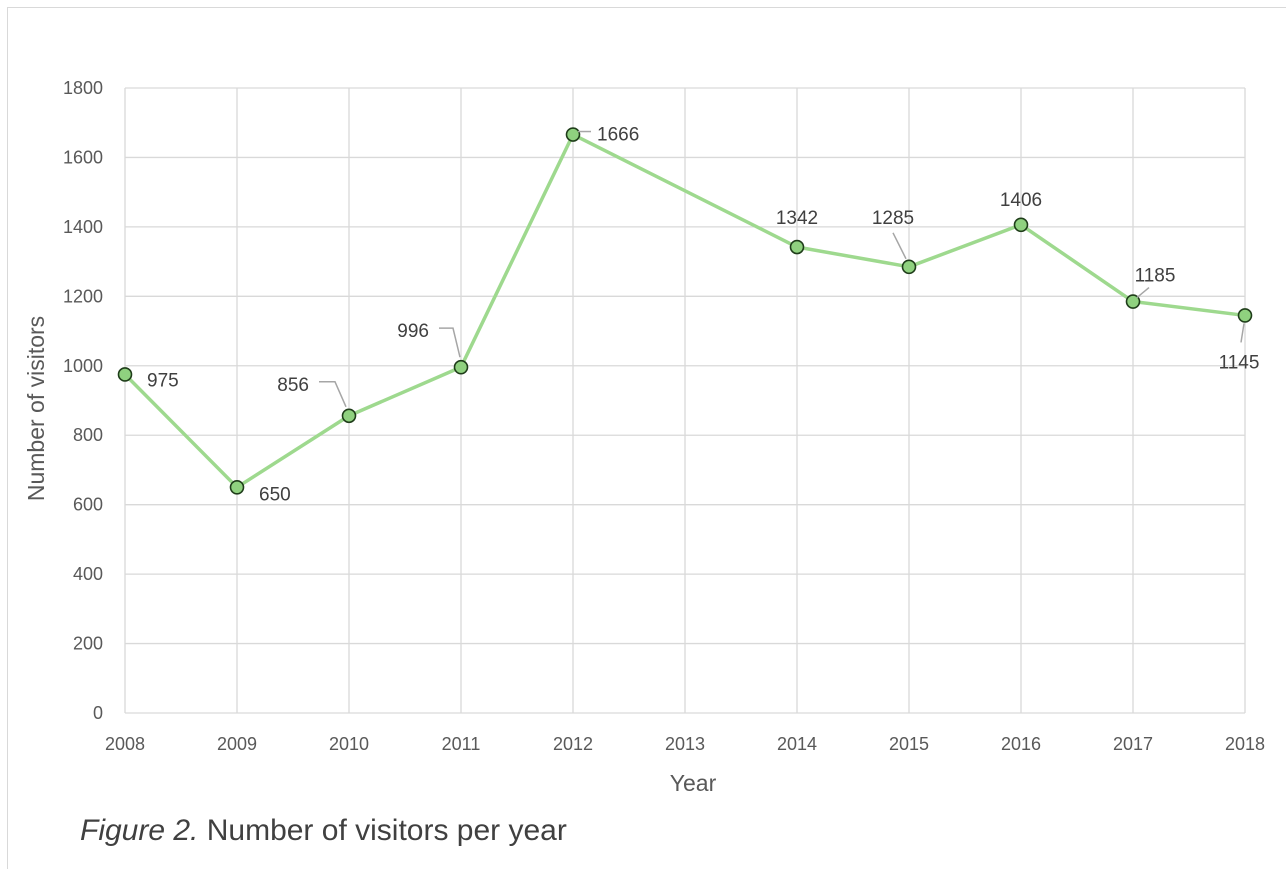 The height and width of the screenshot is (869, 1286). What do you see at coordinates (797, 218) in the screenshot?
I see `data-label: 1342` at bounding box center [797, 218].